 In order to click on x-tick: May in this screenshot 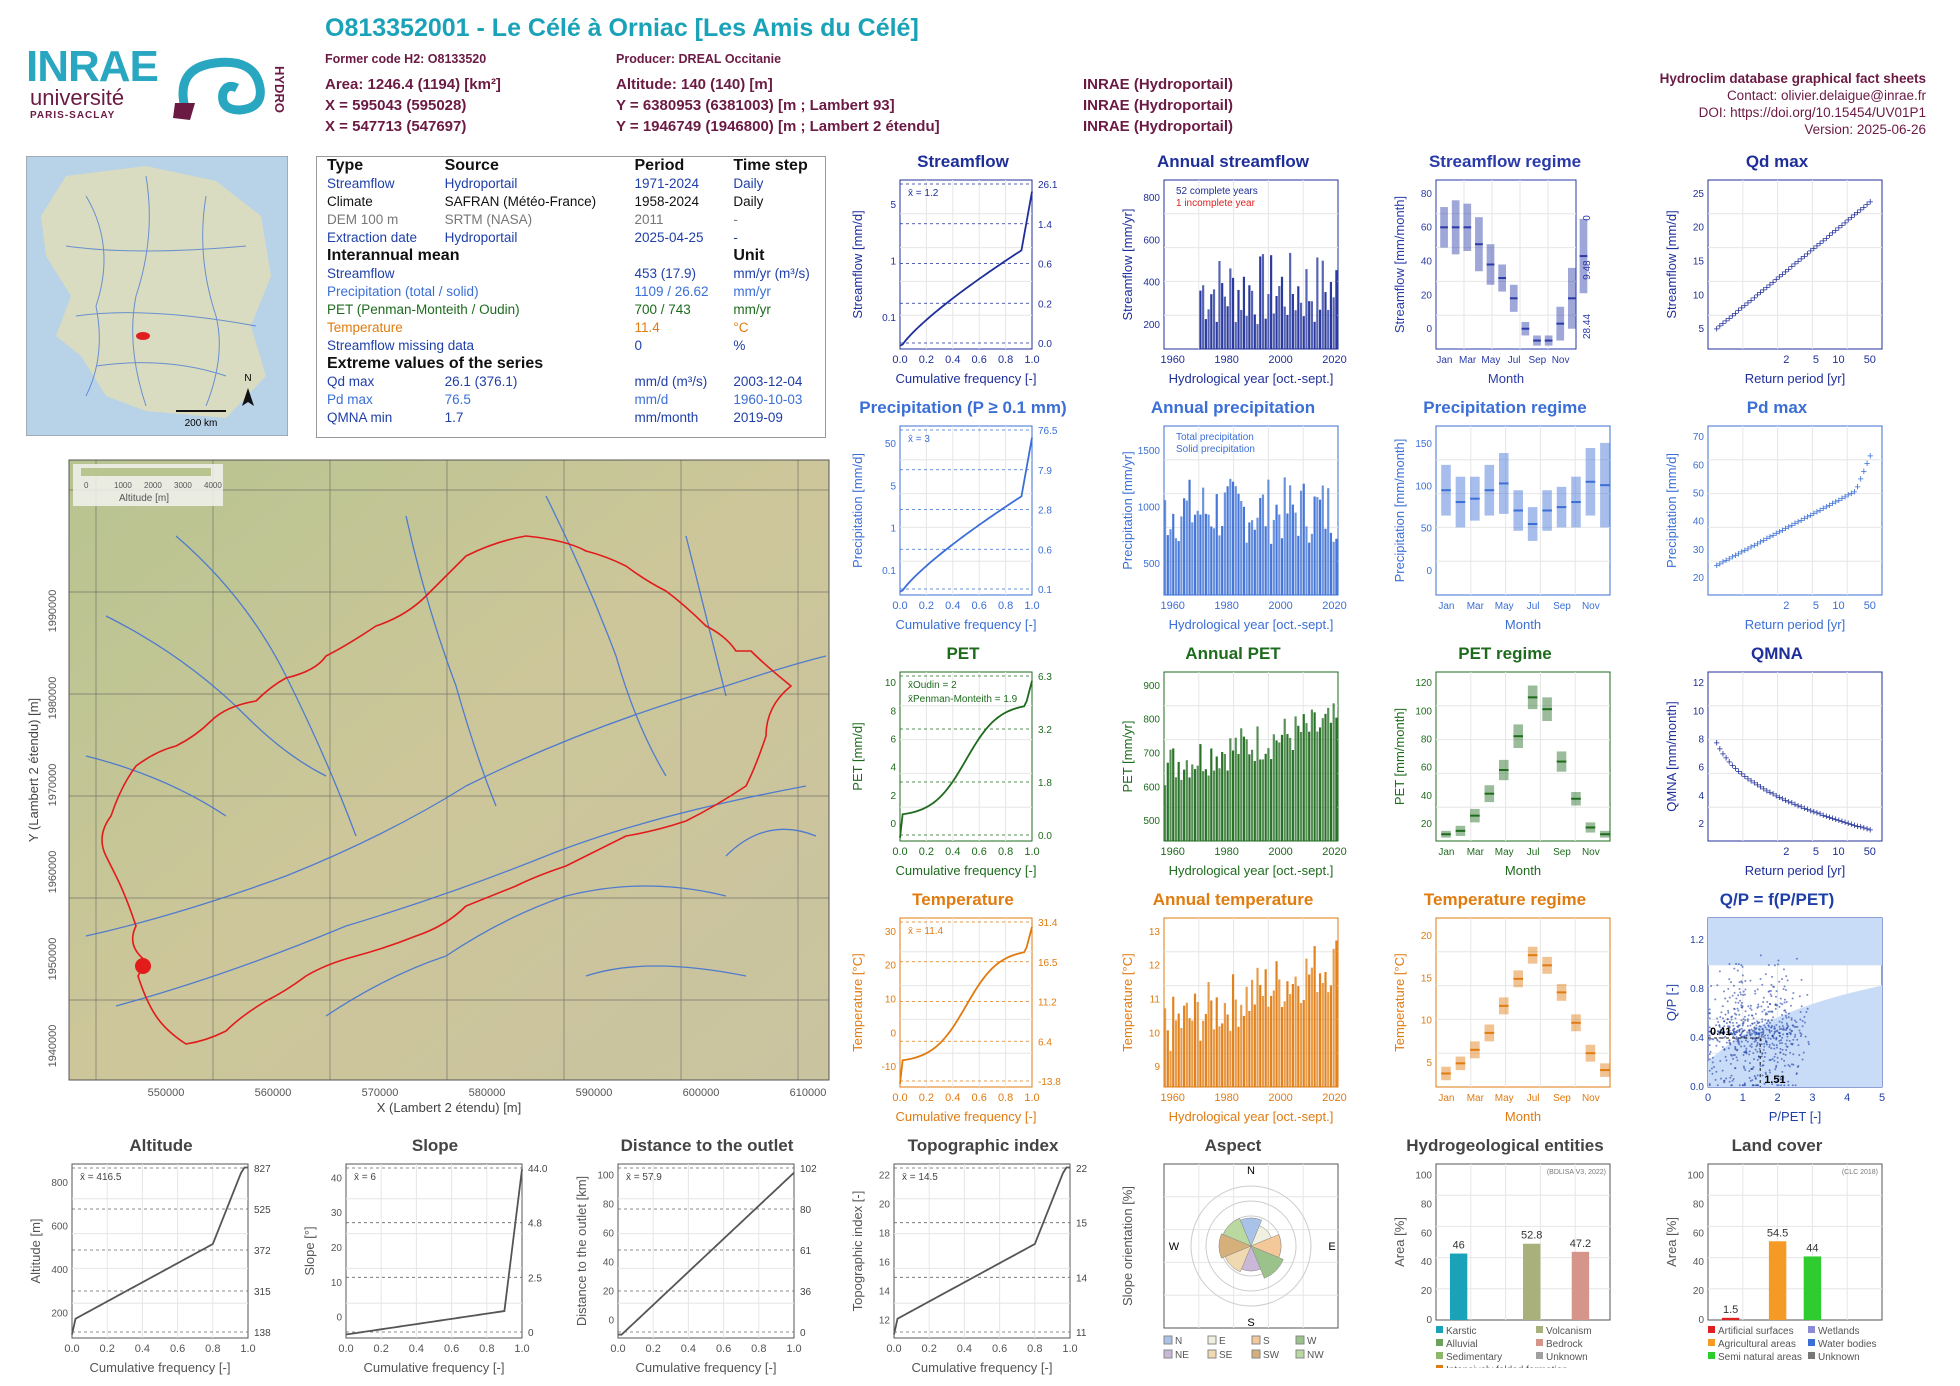, I will do `click(1504, 1098)`.